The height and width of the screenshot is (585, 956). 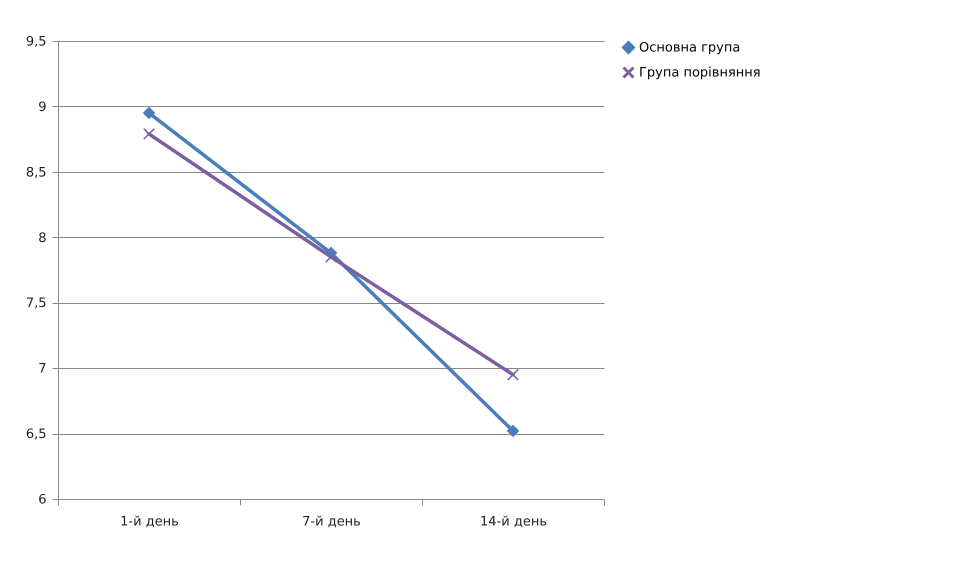 I want to click on y-tick-label: 6, so click(x=42, y=500).